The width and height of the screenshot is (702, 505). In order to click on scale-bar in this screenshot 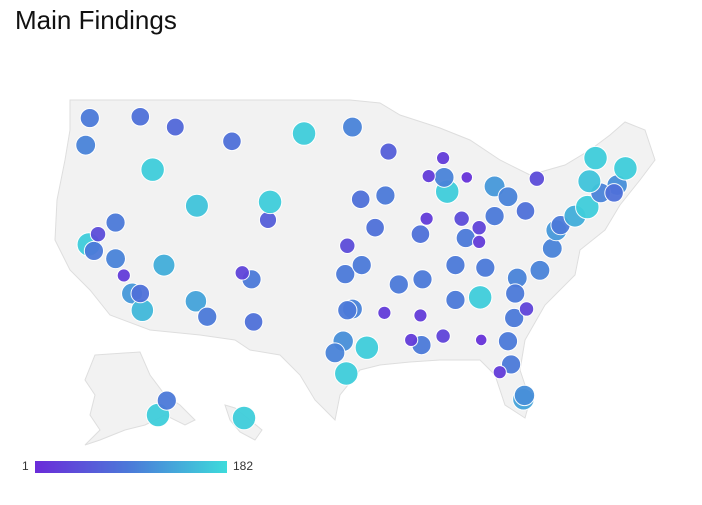, I will do `click(131, 467)`.